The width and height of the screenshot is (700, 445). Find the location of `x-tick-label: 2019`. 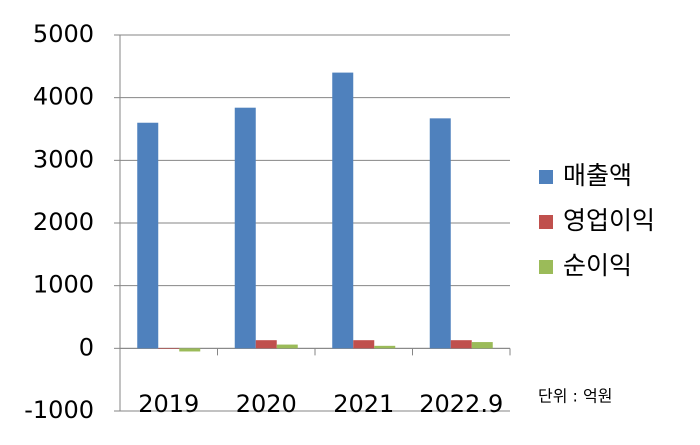

x-tick-label: 2019 is located at coordinates (168, 404).